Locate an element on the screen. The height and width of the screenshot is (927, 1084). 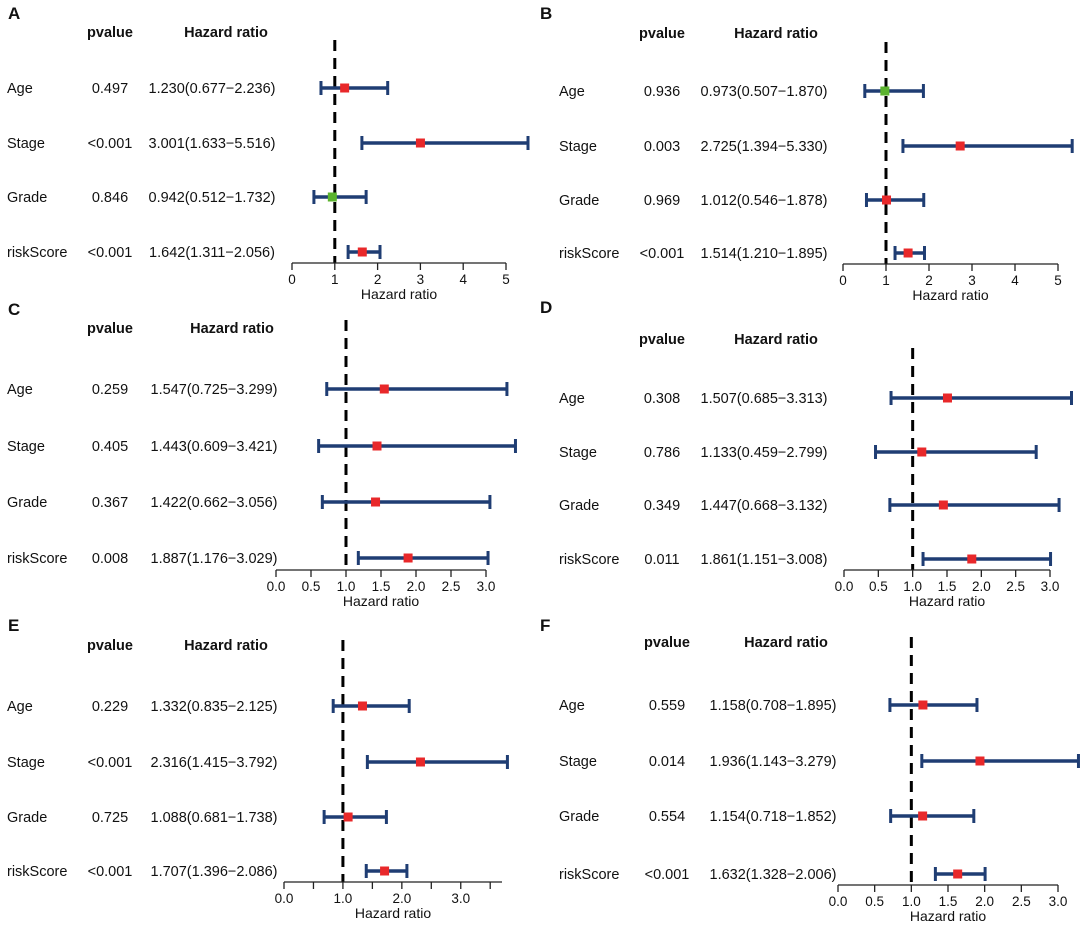
row-pvalue: 0.786 is located at coordinates (662, 453).